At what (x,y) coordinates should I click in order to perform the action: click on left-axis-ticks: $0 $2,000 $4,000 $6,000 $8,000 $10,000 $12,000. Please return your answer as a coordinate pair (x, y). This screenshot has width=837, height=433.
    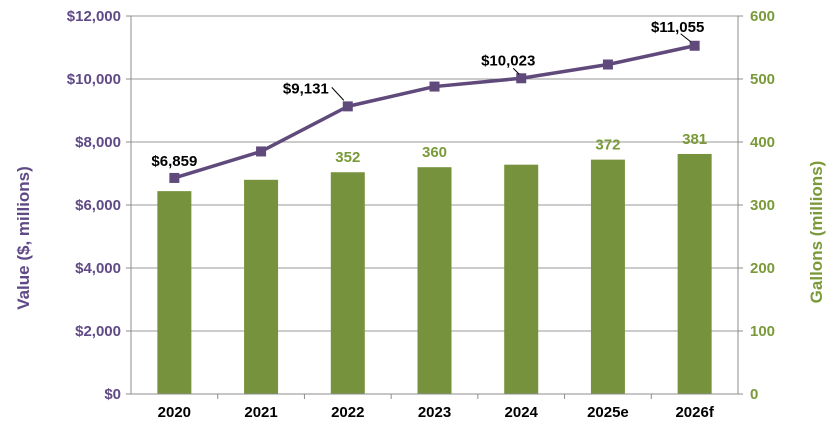
    Looking at the image, I should click on (94, 205).